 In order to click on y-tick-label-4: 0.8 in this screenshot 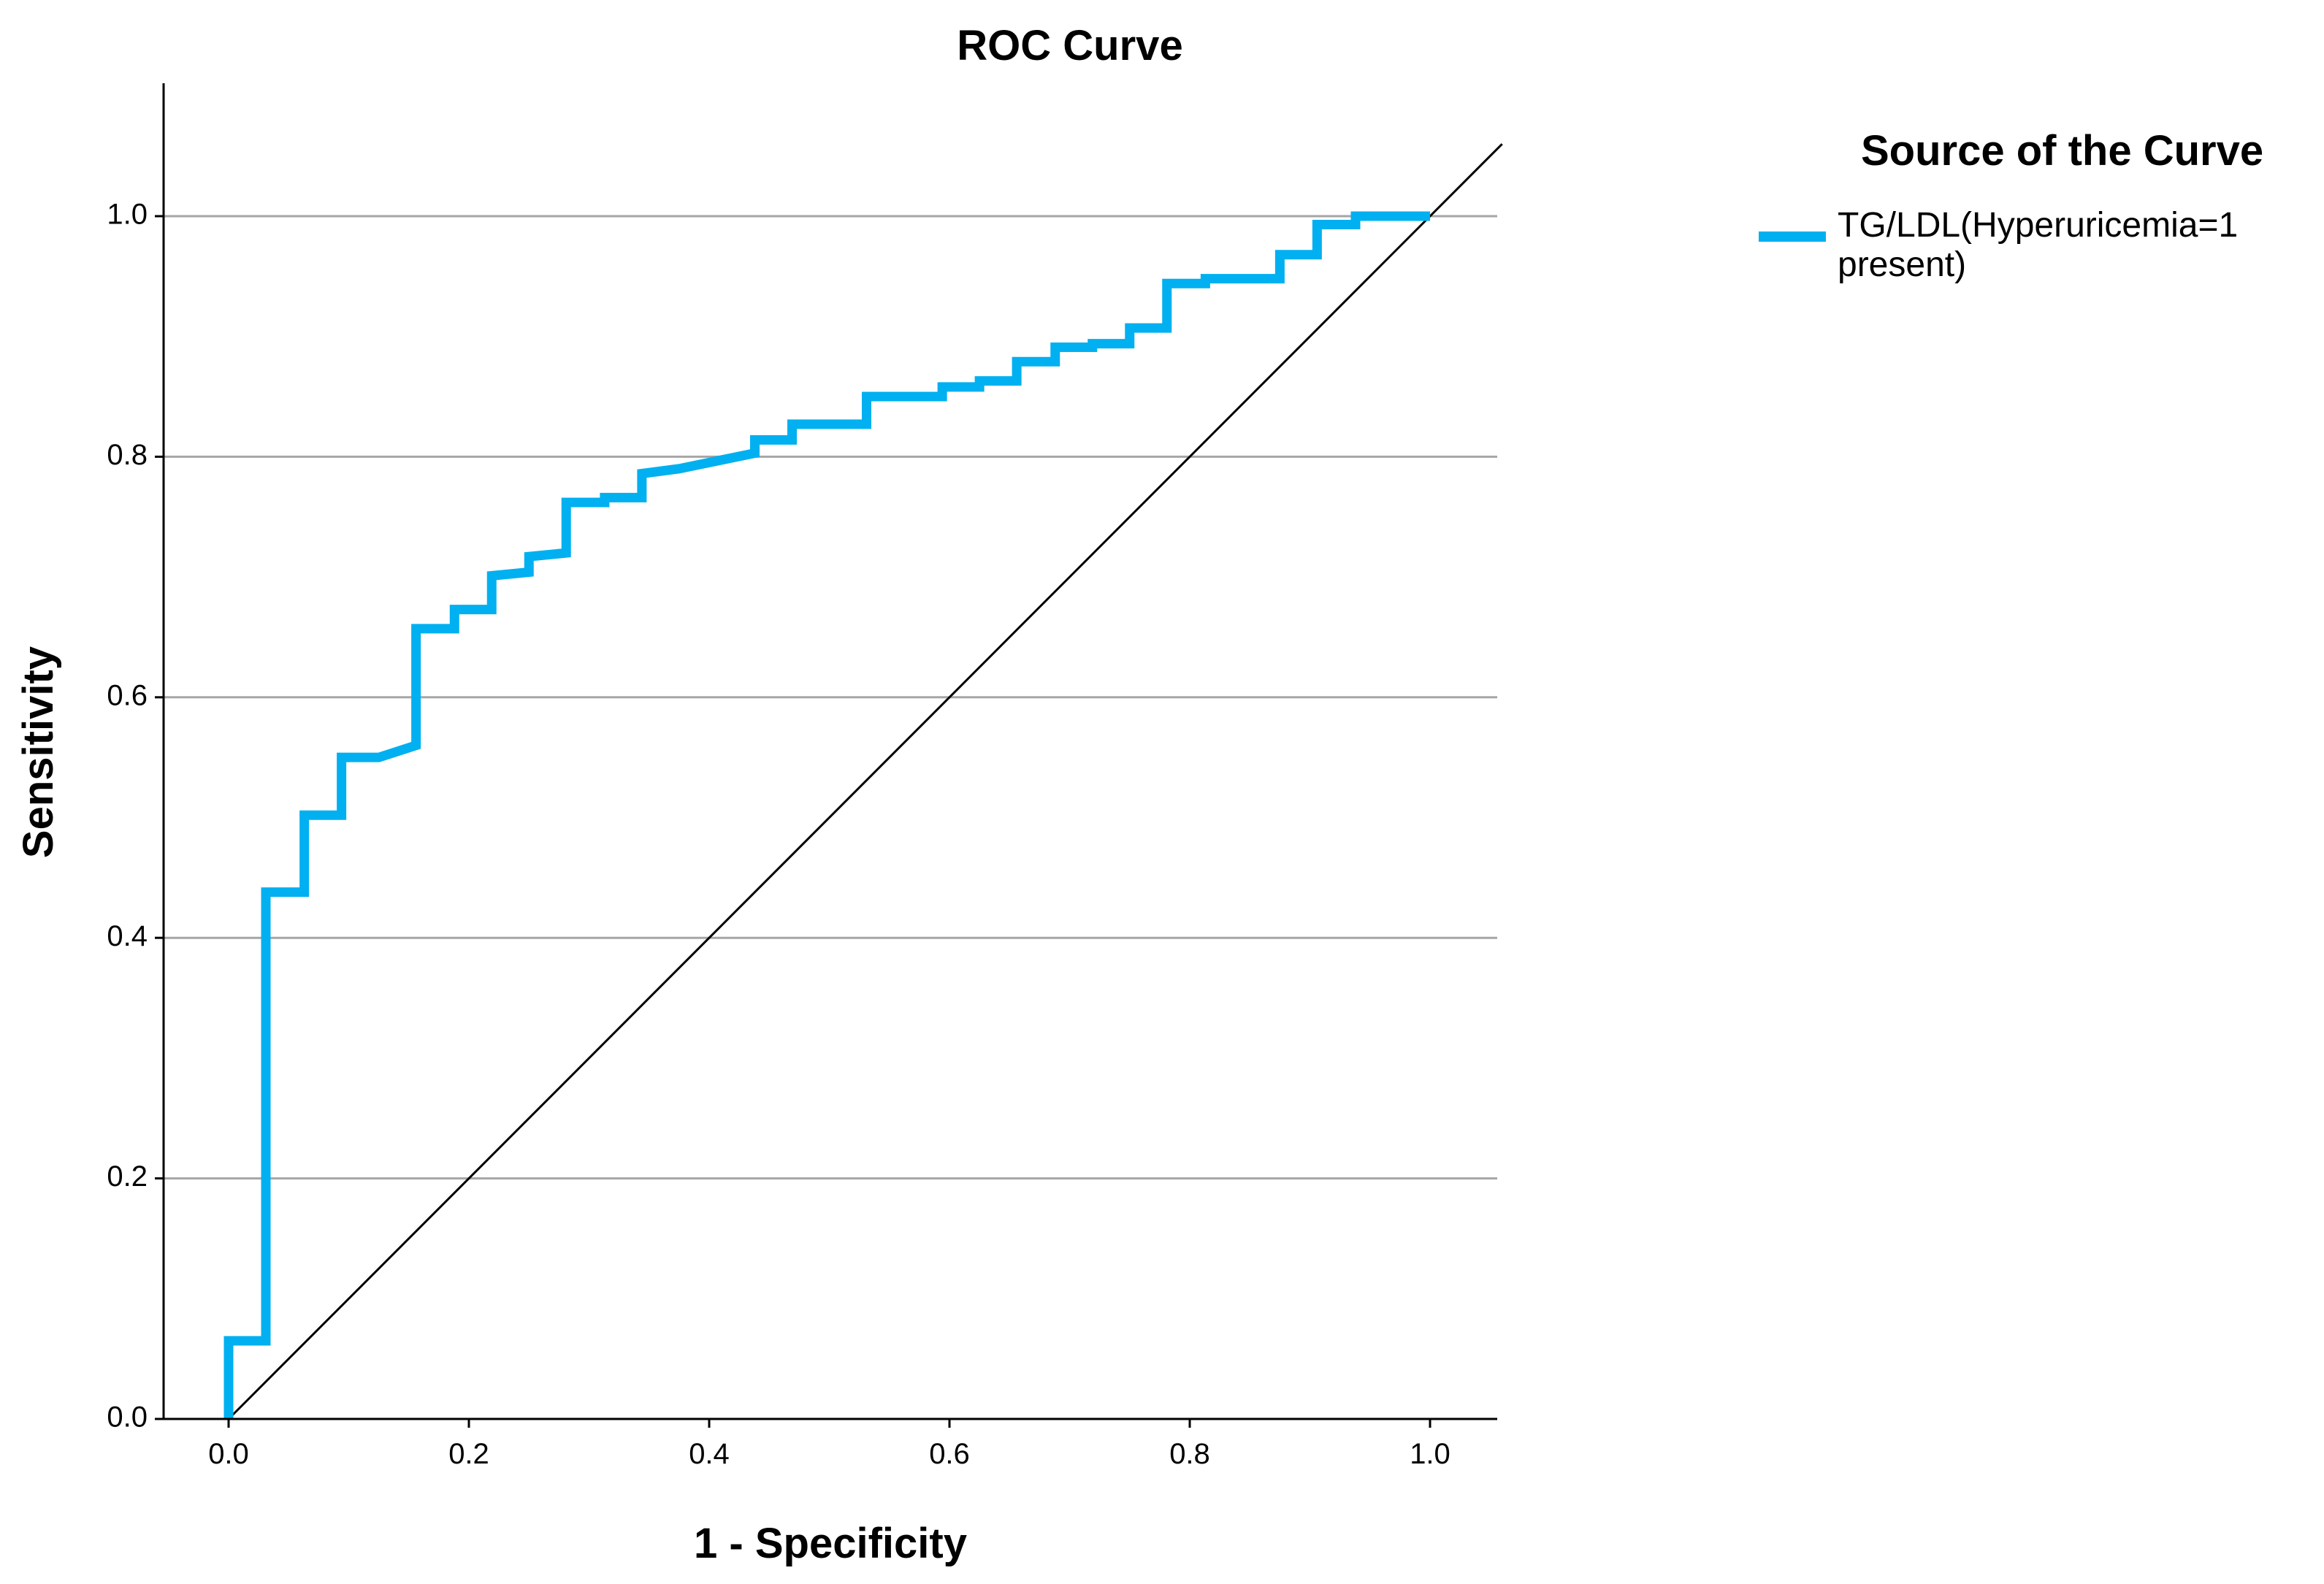, I will do `click(128, 455)`.